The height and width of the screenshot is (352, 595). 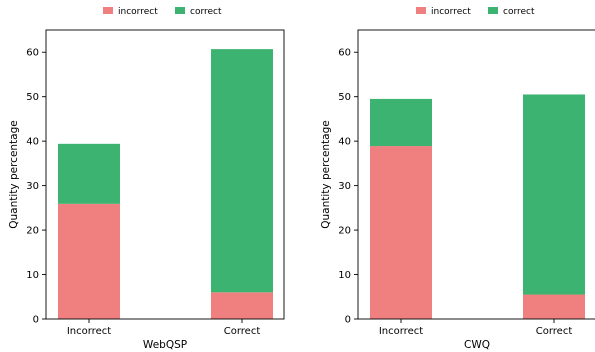 I want to click on x-axis-label: CWQ, so click(x=477, y=345).